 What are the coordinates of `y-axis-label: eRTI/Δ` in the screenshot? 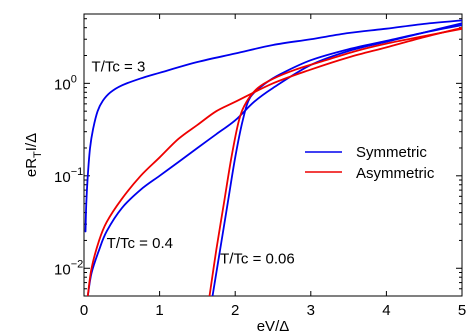 It's located at (33, 155).